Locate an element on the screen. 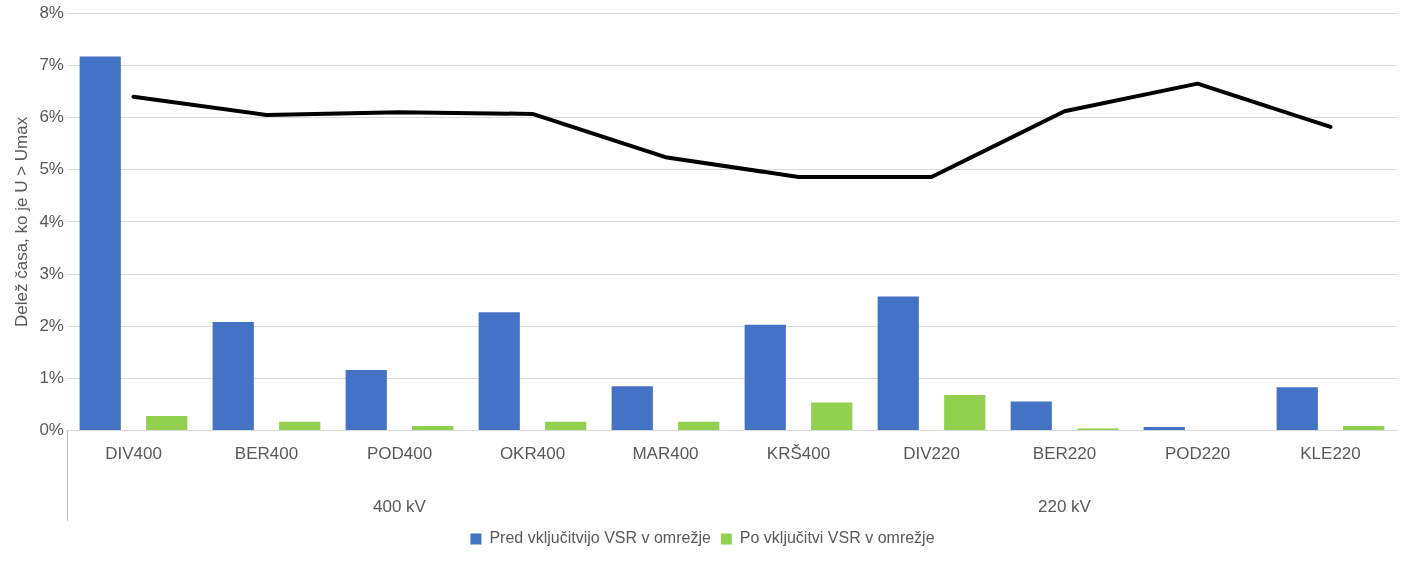 This screenshot has width=1403, height=561. x-tick-label: MAR400 is located at coordinates (665, 454).